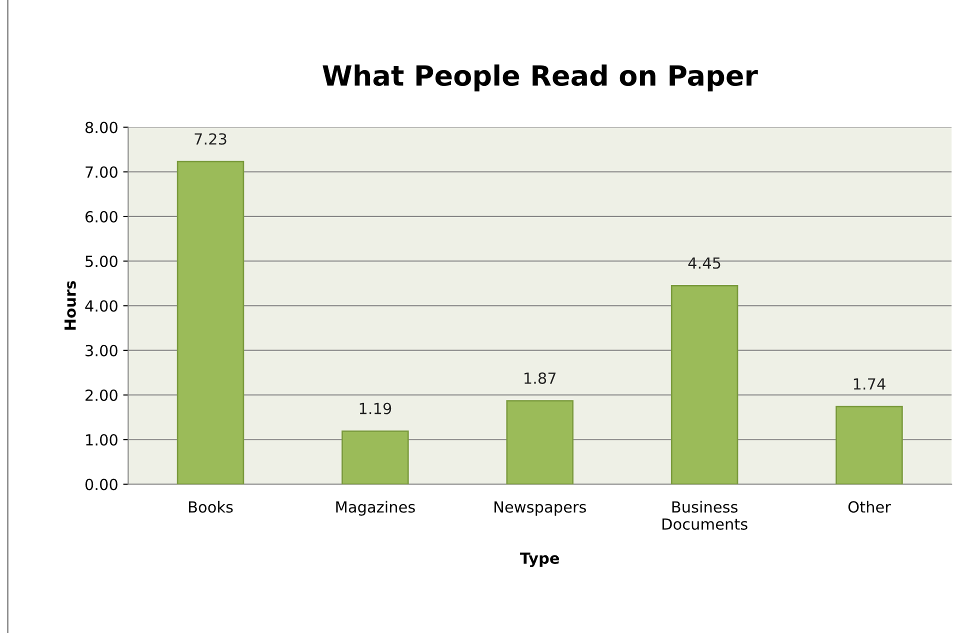 Image resolution: width=971 pixels, height=633 pixels. What do you see at coordinates (540, 78) in the screenshot?
I see `chart-title: What People Read on Paper` at bounding box center [540, 78].